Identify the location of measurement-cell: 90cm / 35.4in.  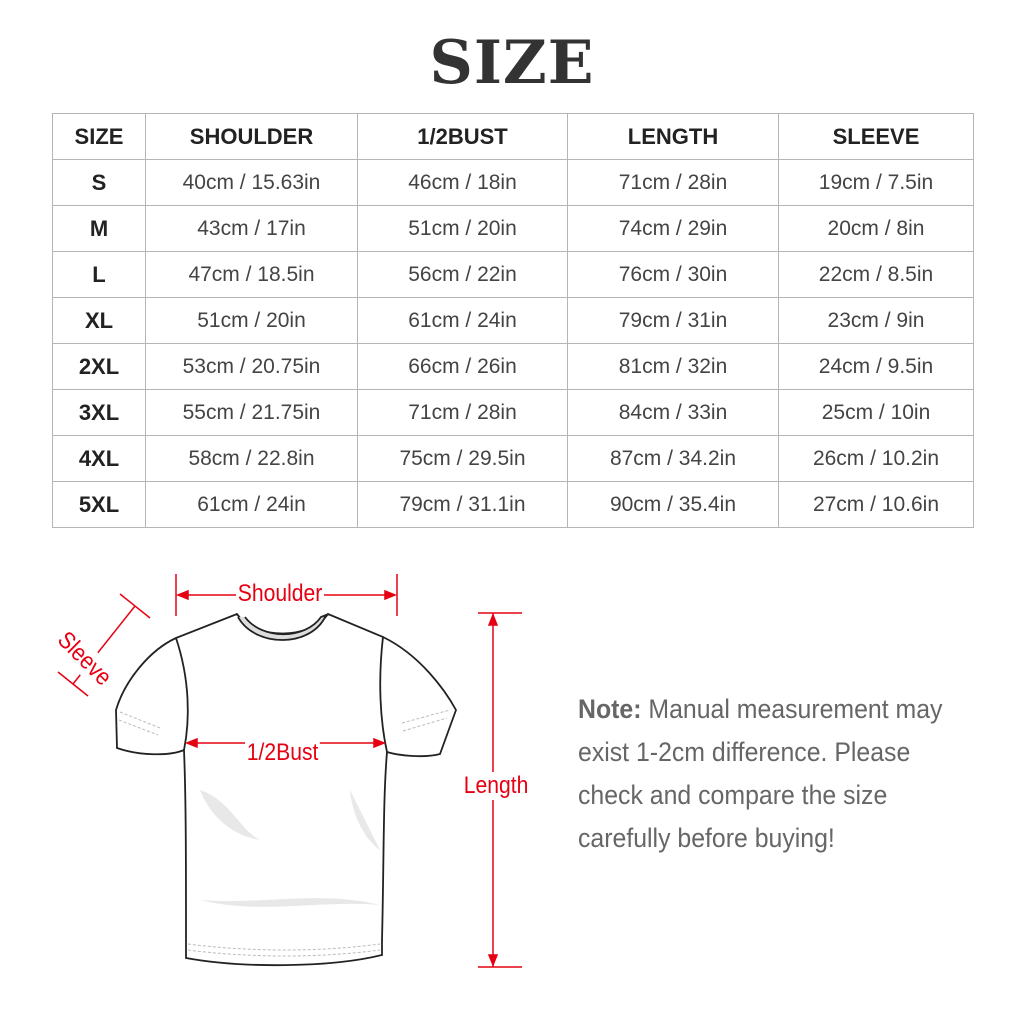
(673, 504).